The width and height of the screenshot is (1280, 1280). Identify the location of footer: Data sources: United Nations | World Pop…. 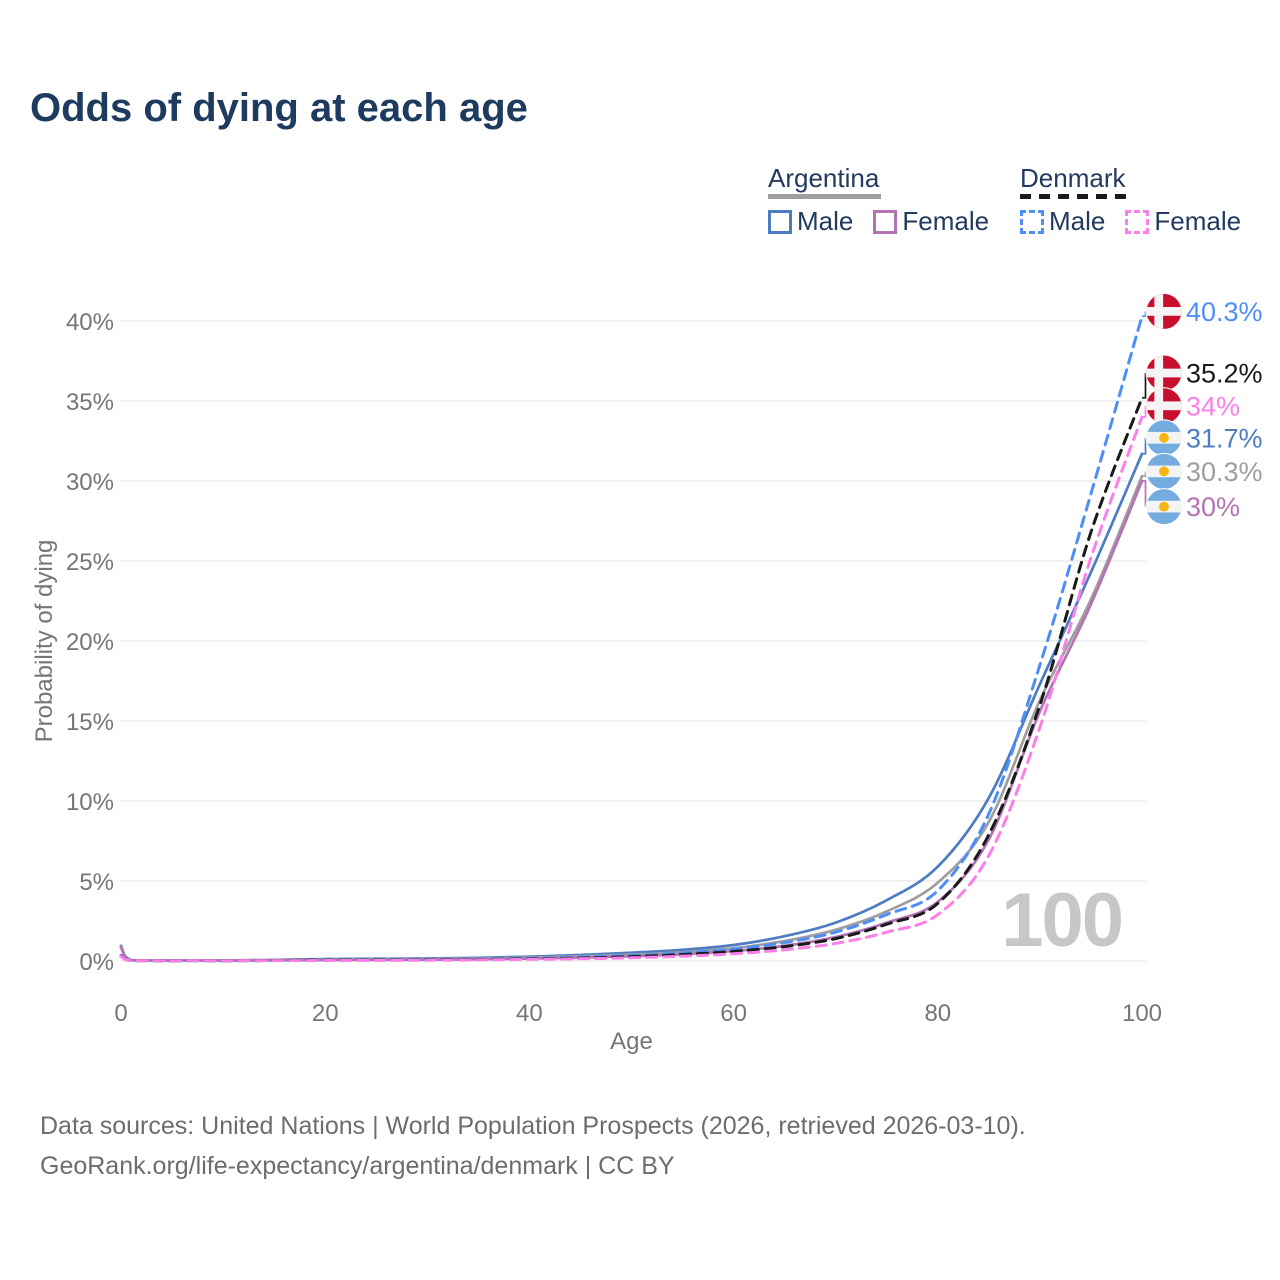
(533, 1146).